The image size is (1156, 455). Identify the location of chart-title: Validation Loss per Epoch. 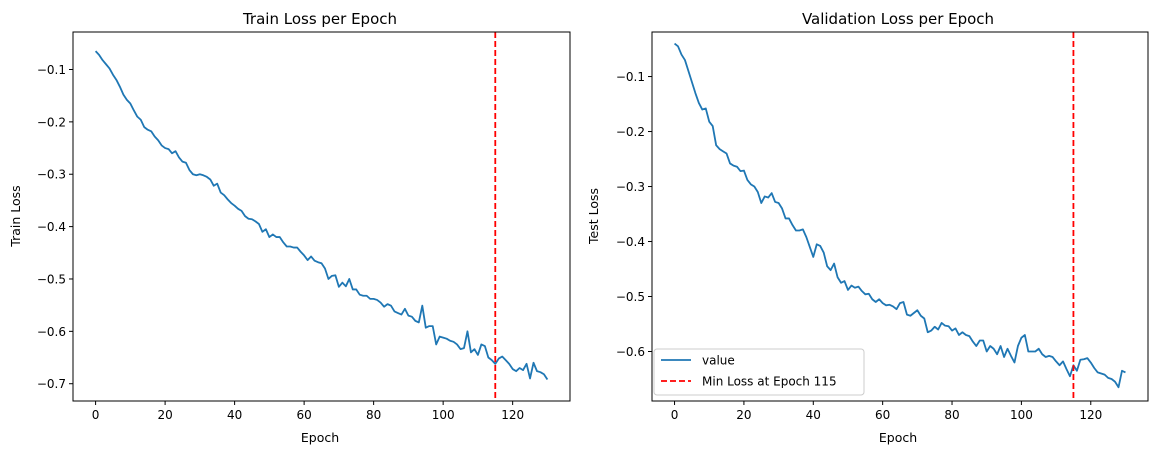
(898, 19).